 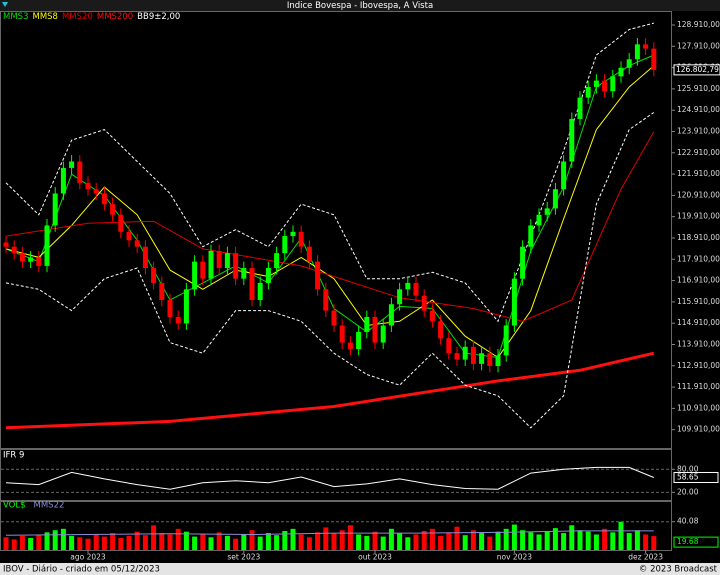 I want to click on x-tick-label: out 2023, so click(x=375, y=557).